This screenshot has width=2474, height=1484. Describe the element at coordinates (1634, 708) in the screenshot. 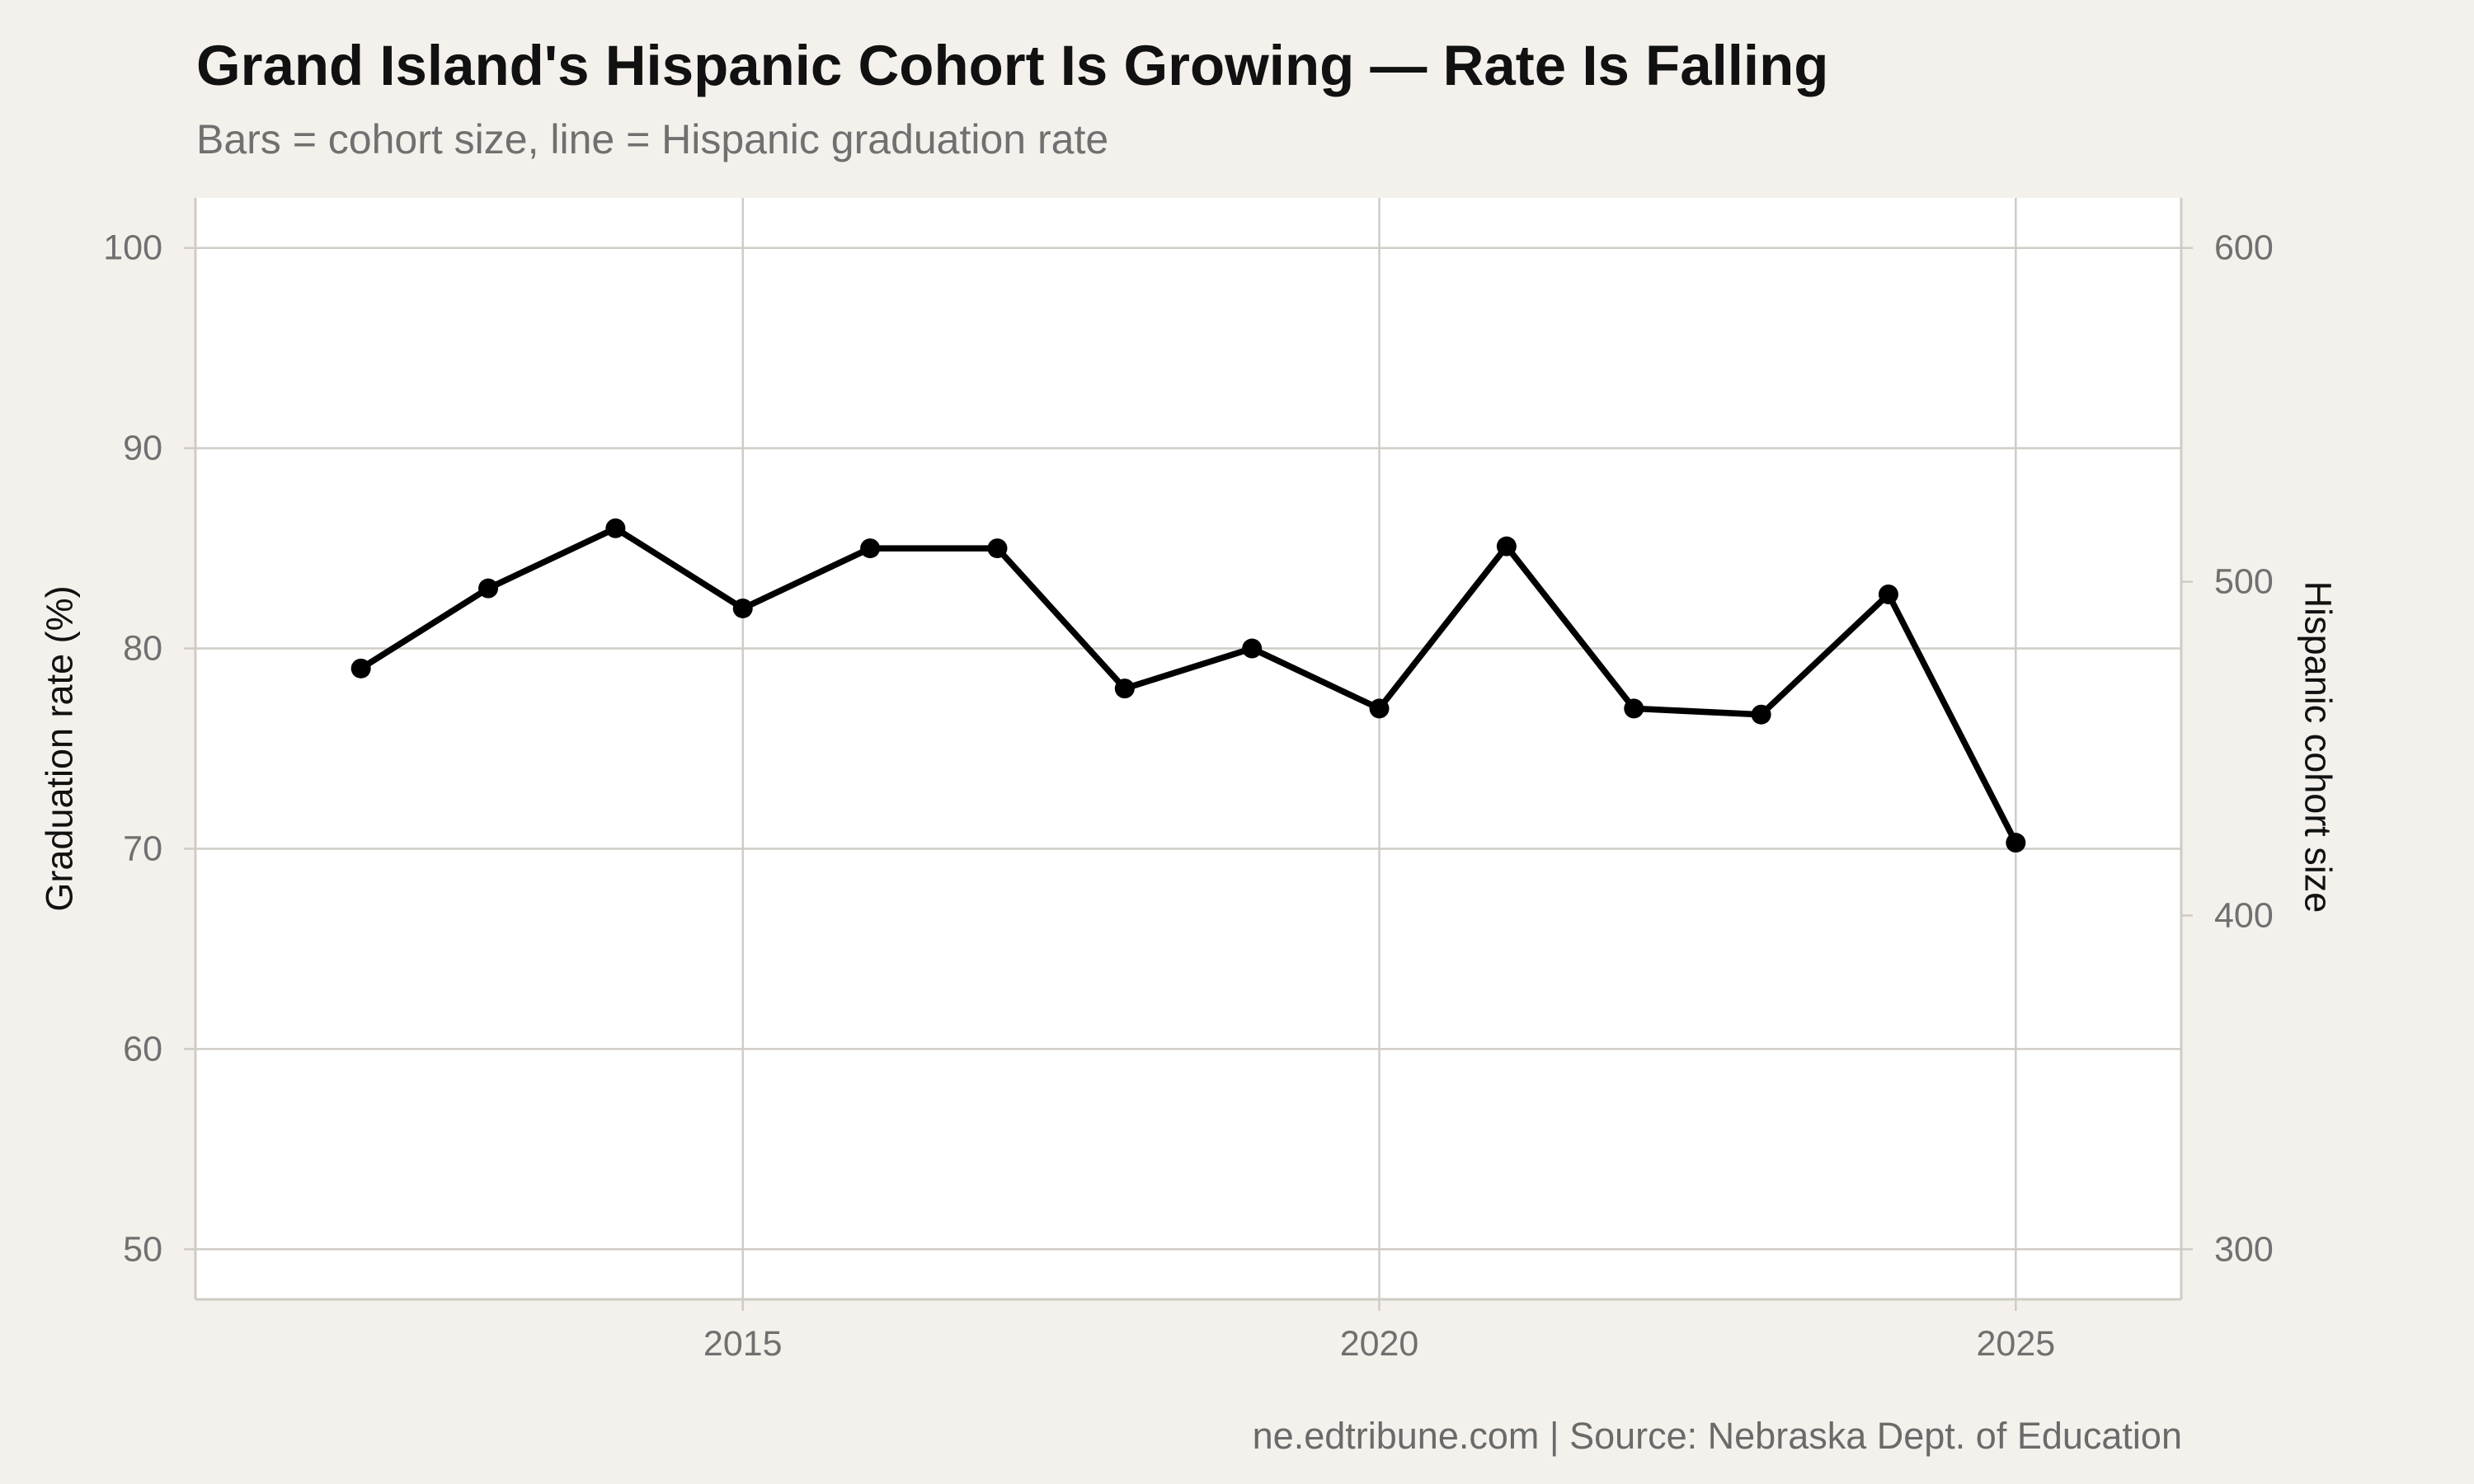

I see `data-point-2022` at that location.